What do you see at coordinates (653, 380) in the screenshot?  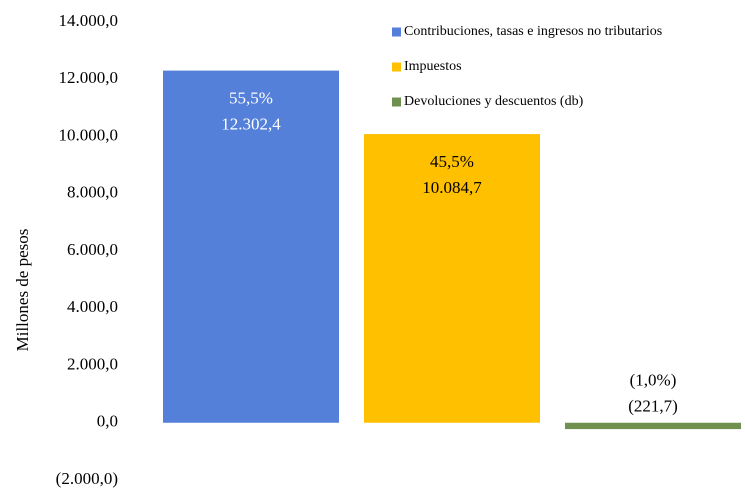 I see `share-label: (1,0%)` at bounding box center [653, 380].